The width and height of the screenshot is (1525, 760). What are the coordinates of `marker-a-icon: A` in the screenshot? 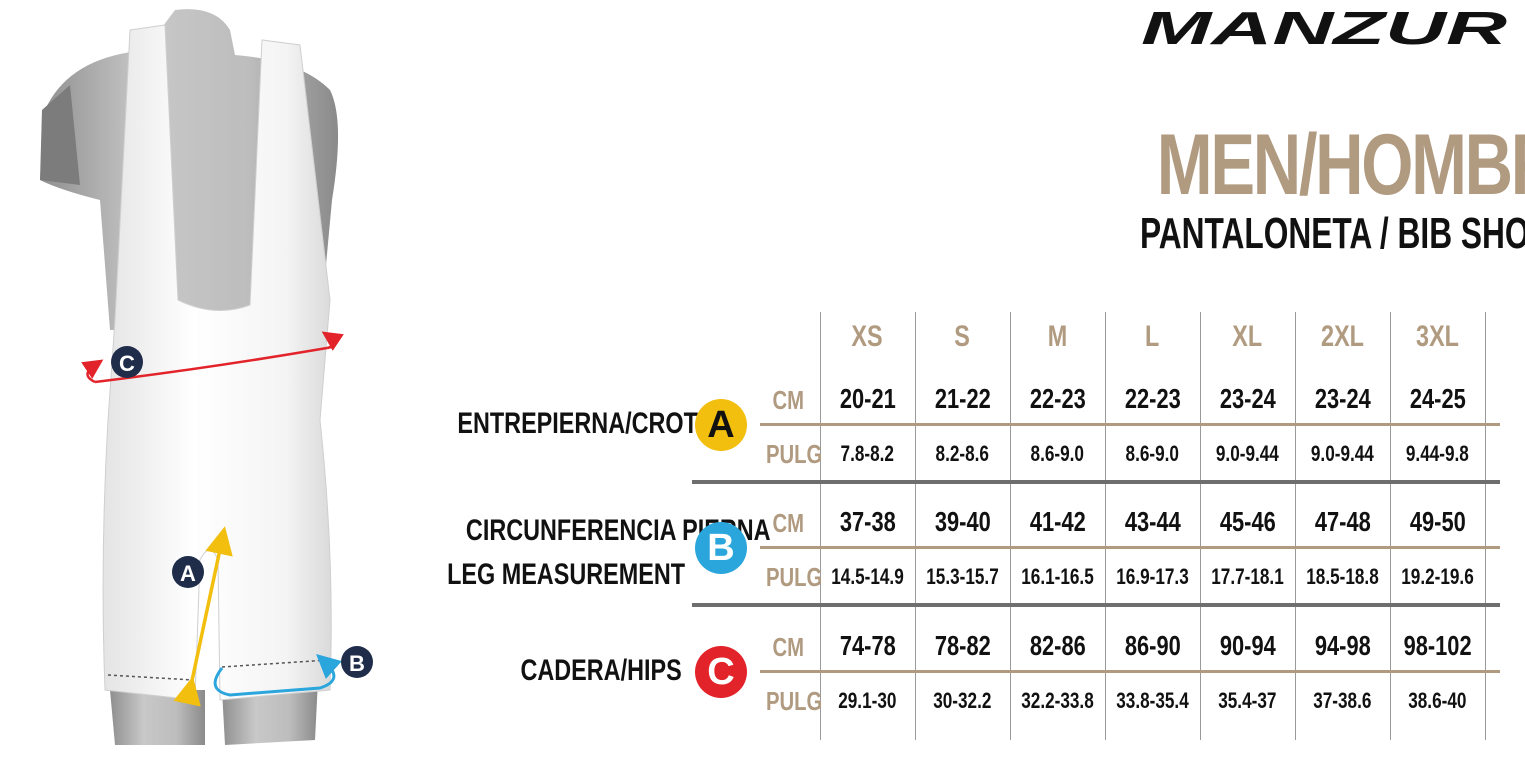 It's located at (188, 572).